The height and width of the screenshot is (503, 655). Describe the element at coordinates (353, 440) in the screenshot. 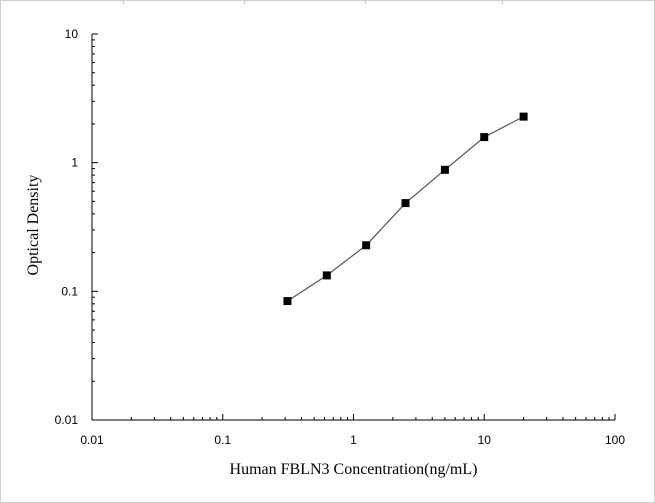

I see `x-tick-label: 1` at that location.